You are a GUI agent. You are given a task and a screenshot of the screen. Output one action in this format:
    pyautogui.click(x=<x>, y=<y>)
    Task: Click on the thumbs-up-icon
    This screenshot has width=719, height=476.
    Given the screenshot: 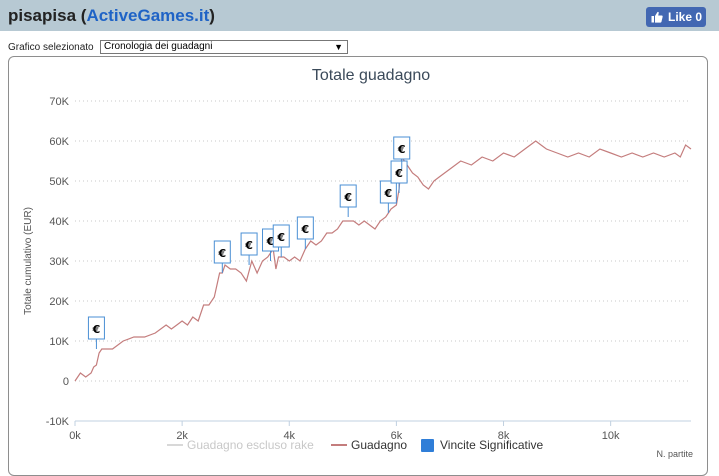 What is the action you would take?
    pyautogui.click(x=657, y=17)
    